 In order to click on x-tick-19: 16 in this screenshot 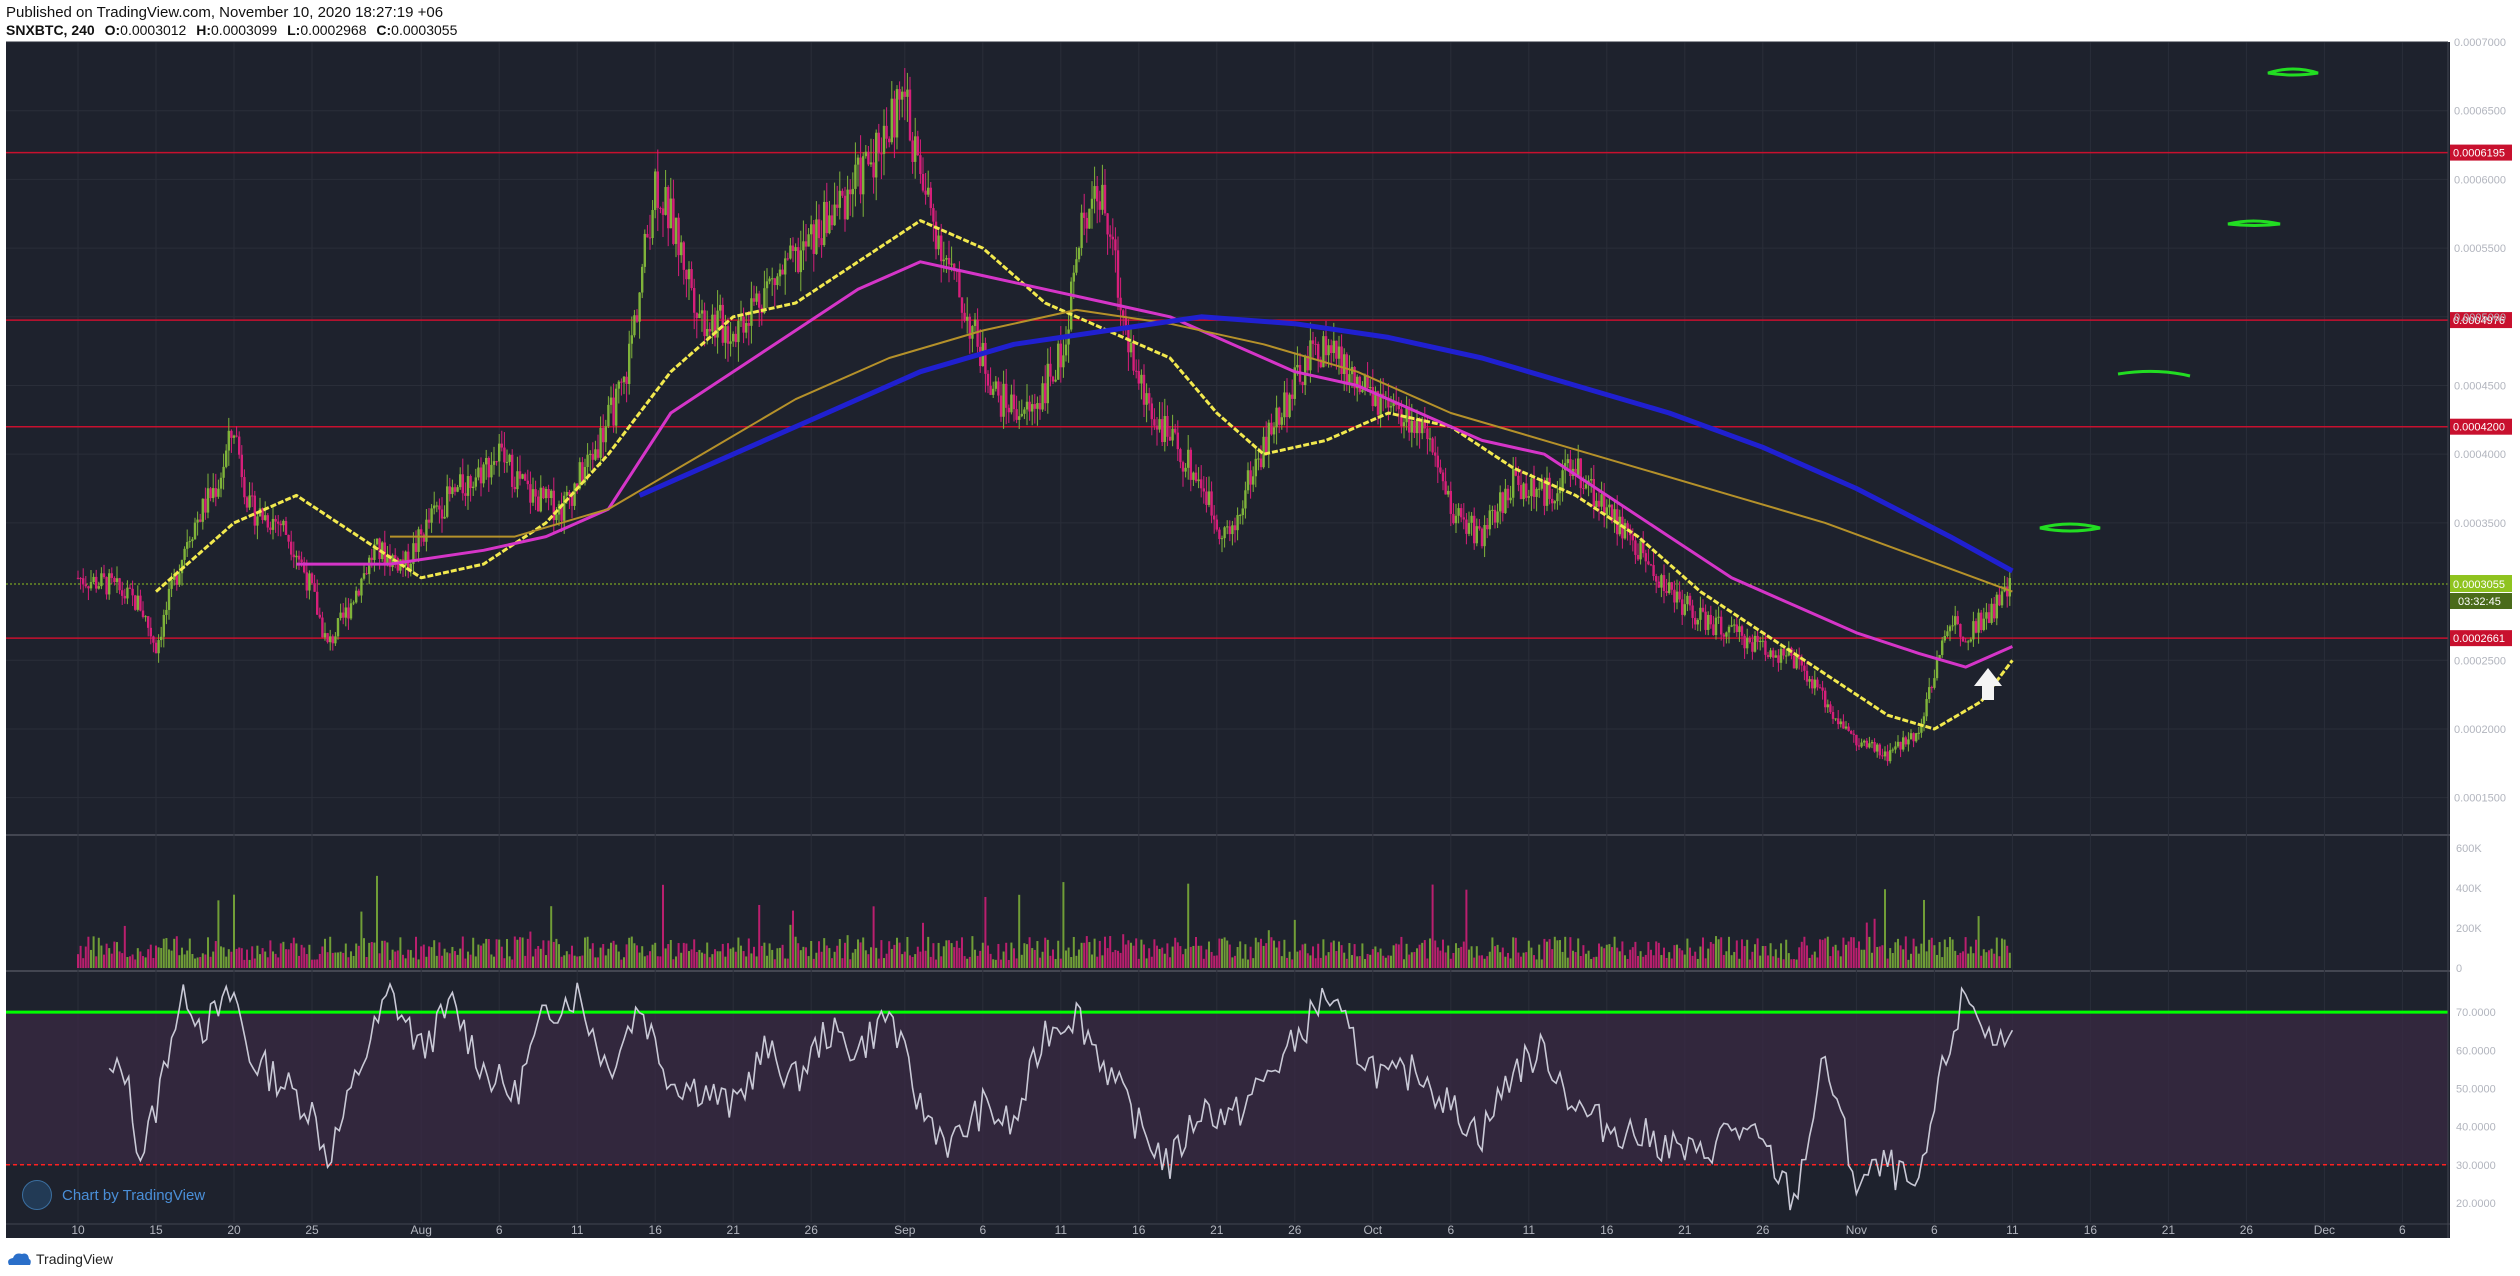, I will do `click(1607, 1230)`.